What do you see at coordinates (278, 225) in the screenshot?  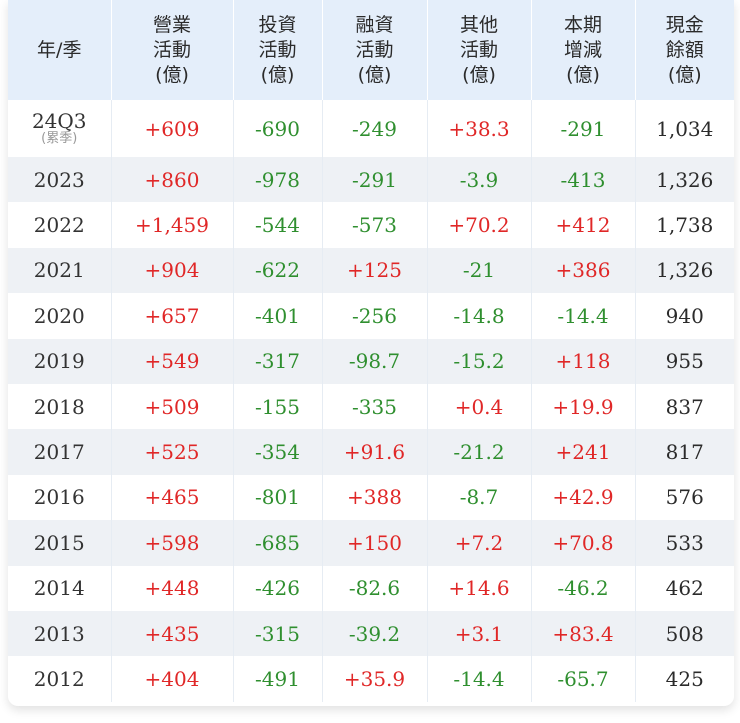 I see `cell-investing: -544` at bounding box center [278, 225].